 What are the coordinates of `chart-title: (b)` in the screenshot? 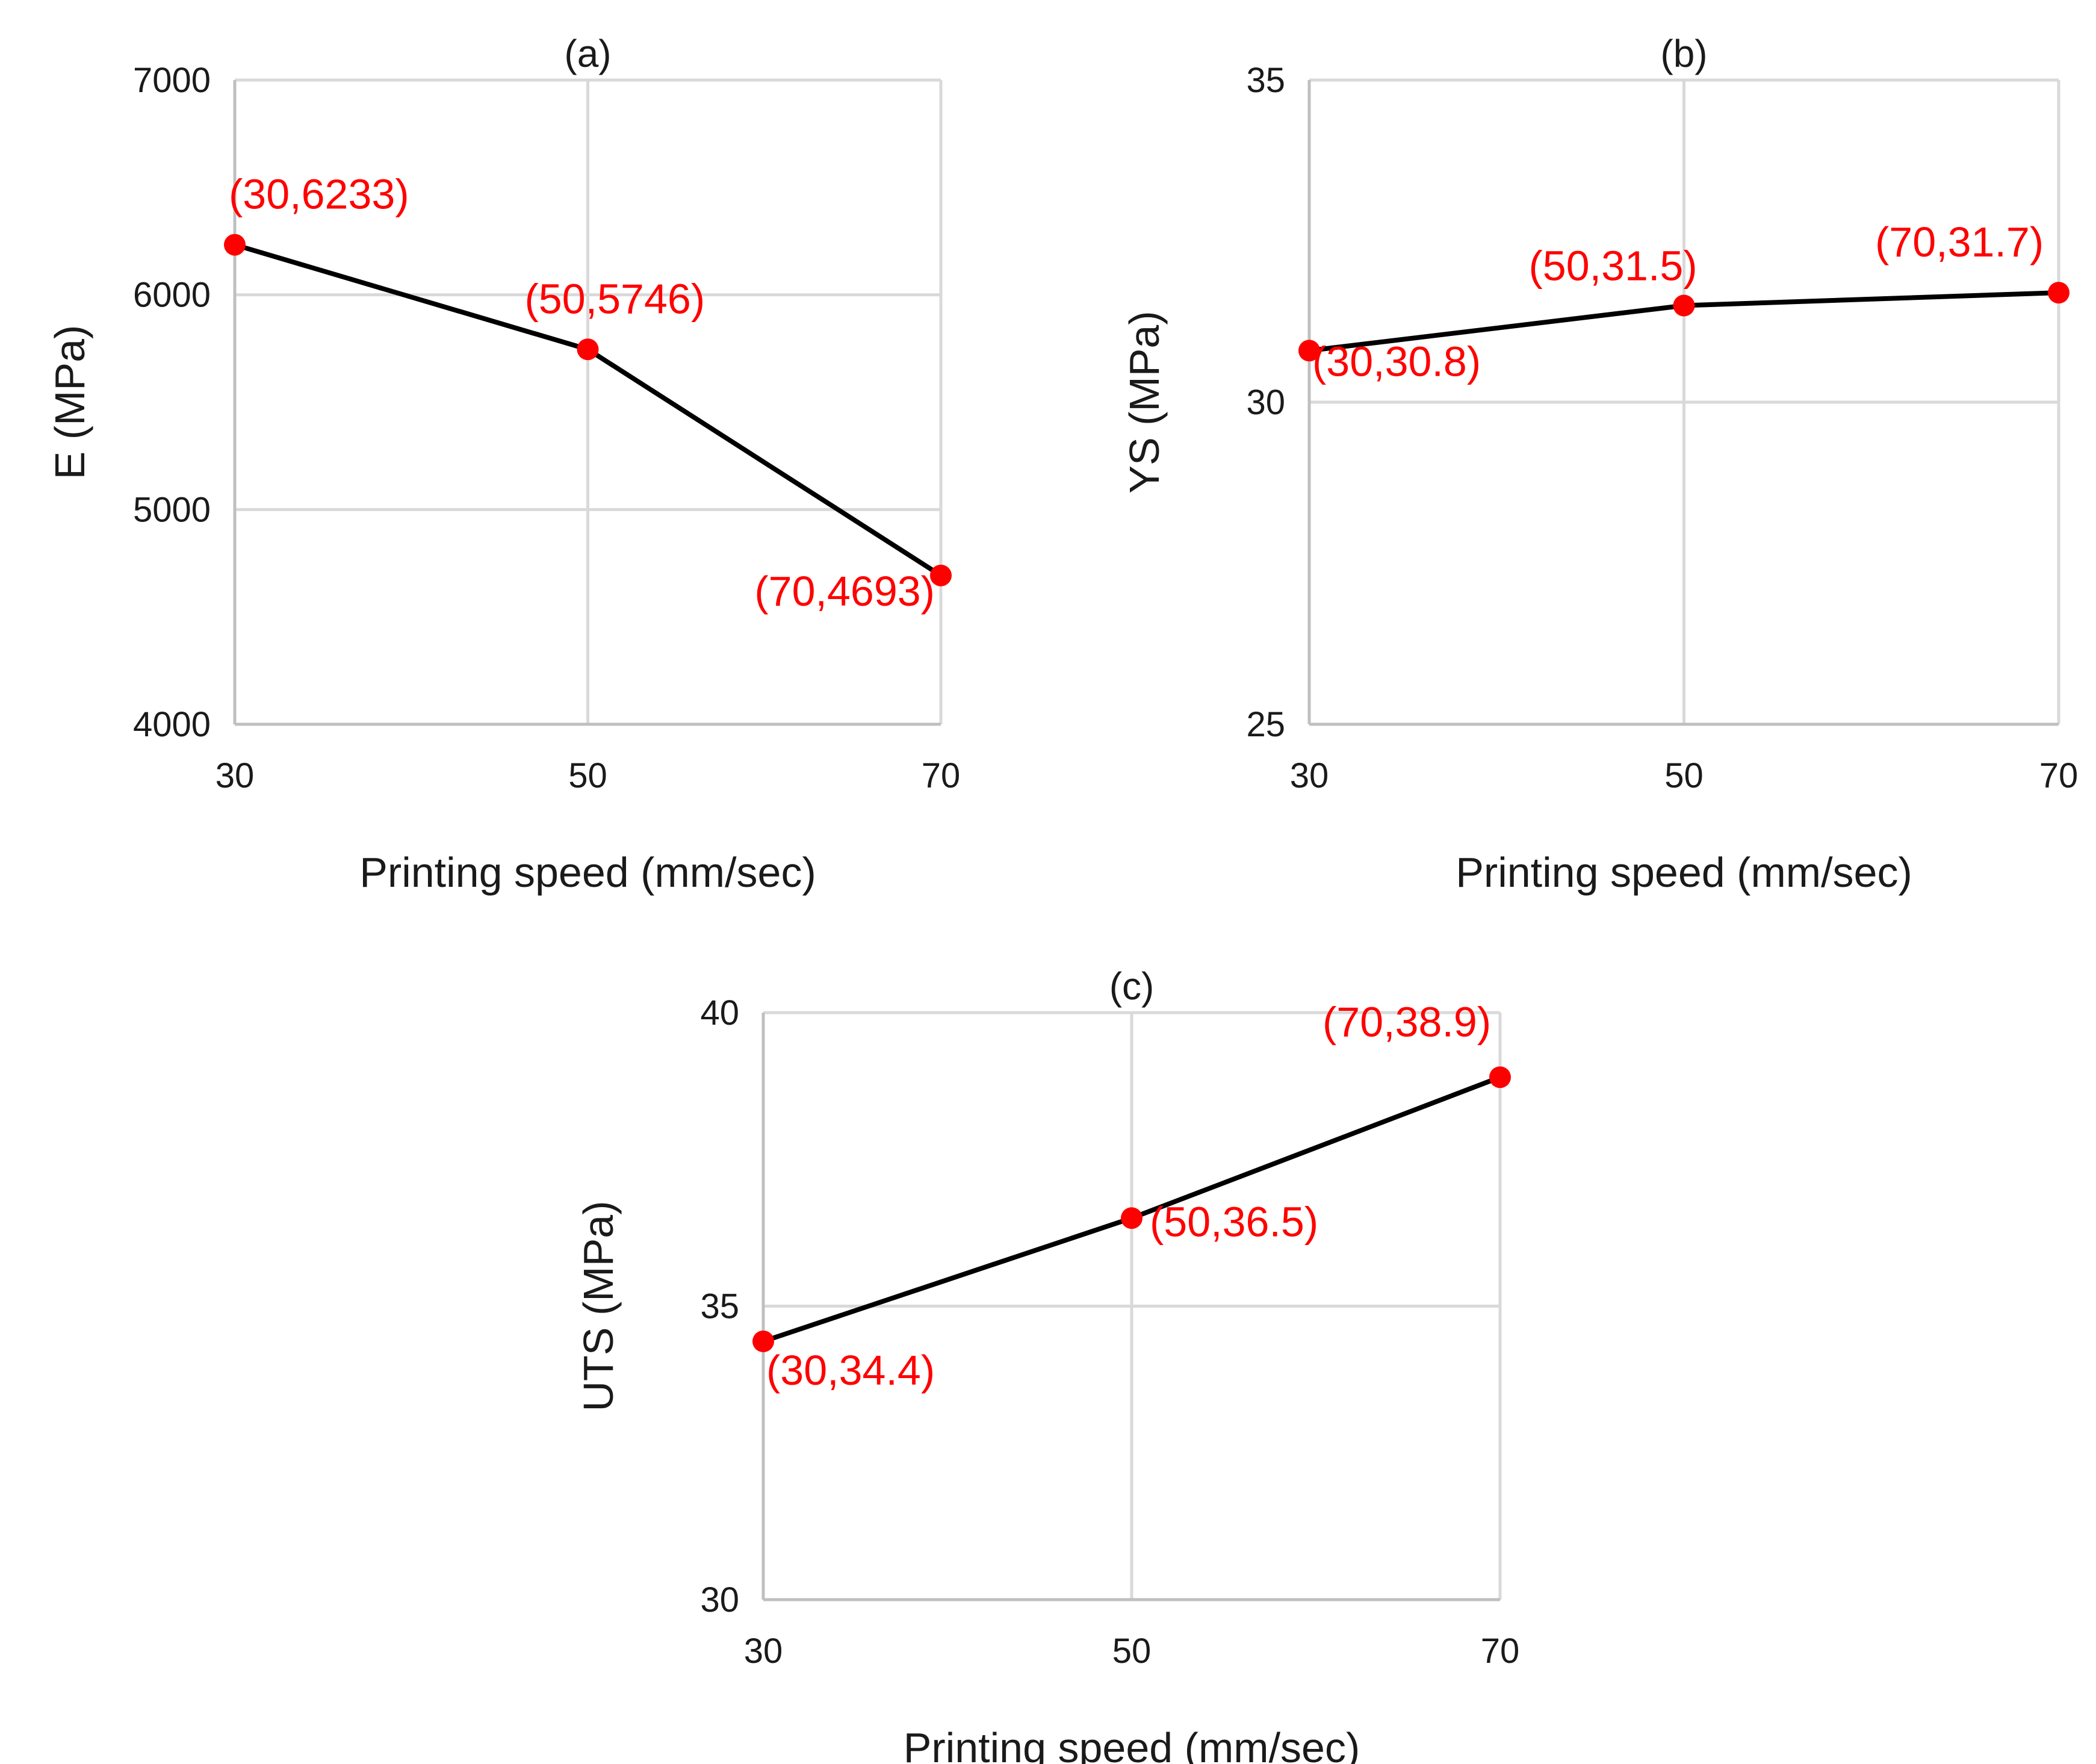 It's located at (1684, 53).